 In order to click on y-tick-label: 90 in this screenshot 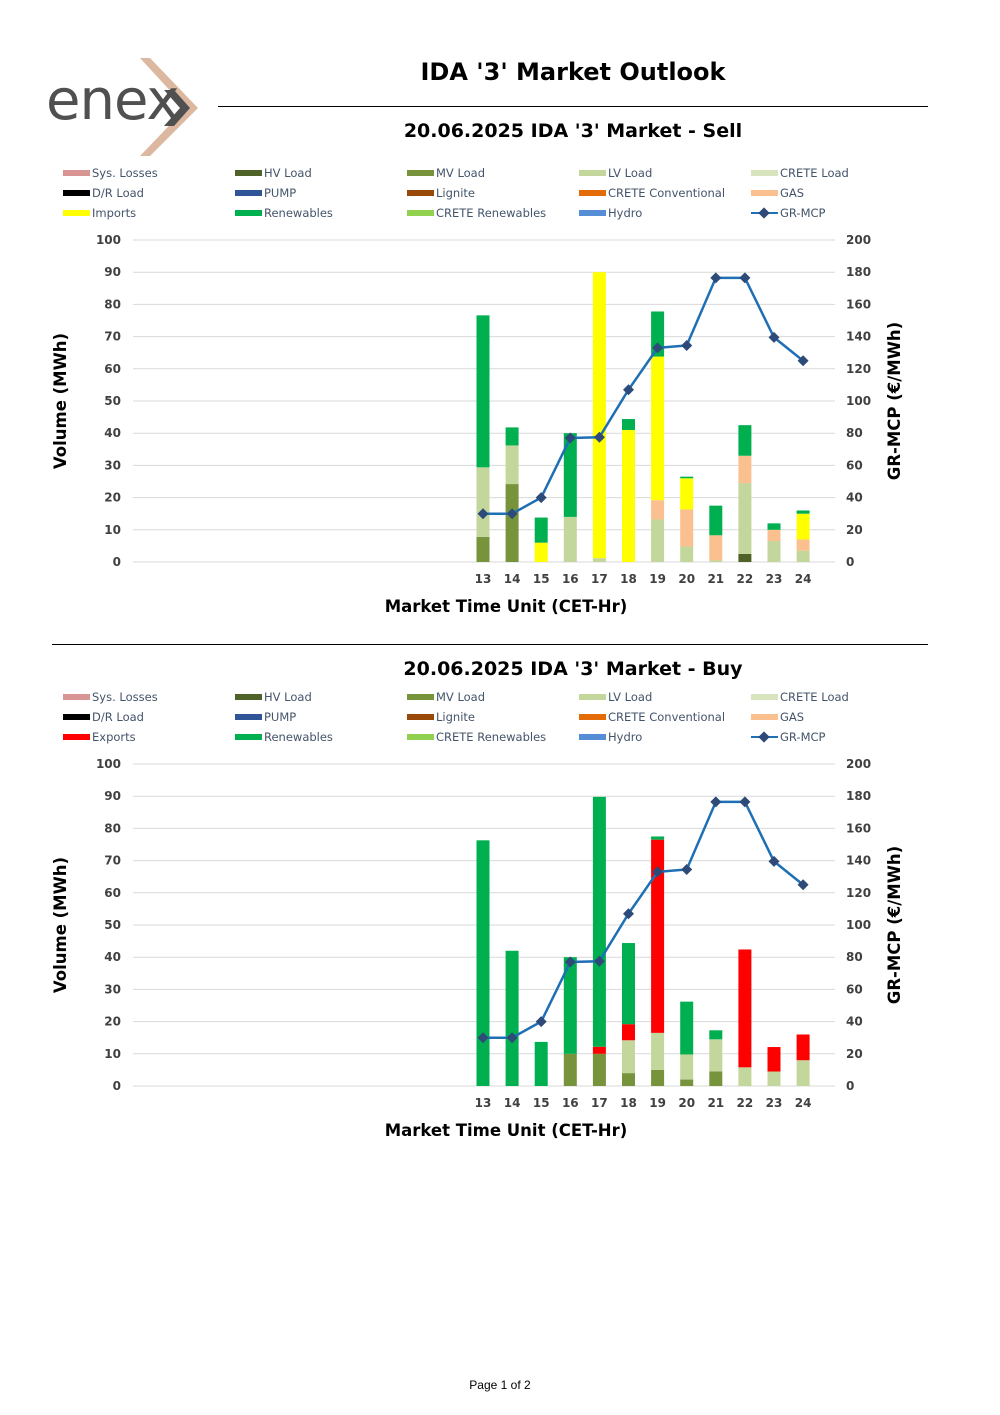, I will do `click(112, 796)`.